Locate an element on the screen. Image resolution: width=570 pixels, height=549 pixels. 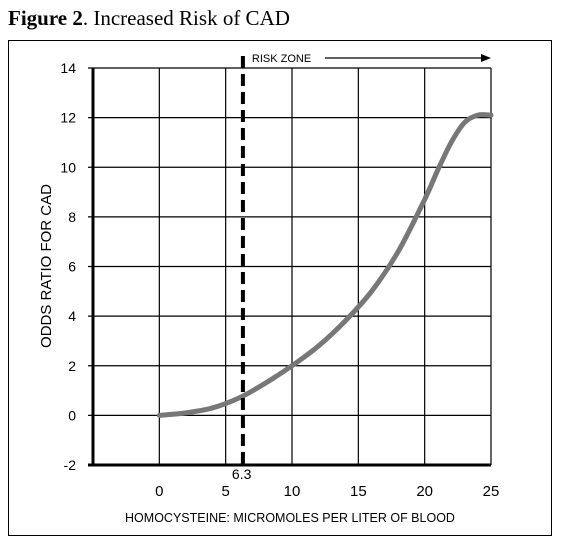
figure-label: Figure 2 is located at coordinates (45, 18).